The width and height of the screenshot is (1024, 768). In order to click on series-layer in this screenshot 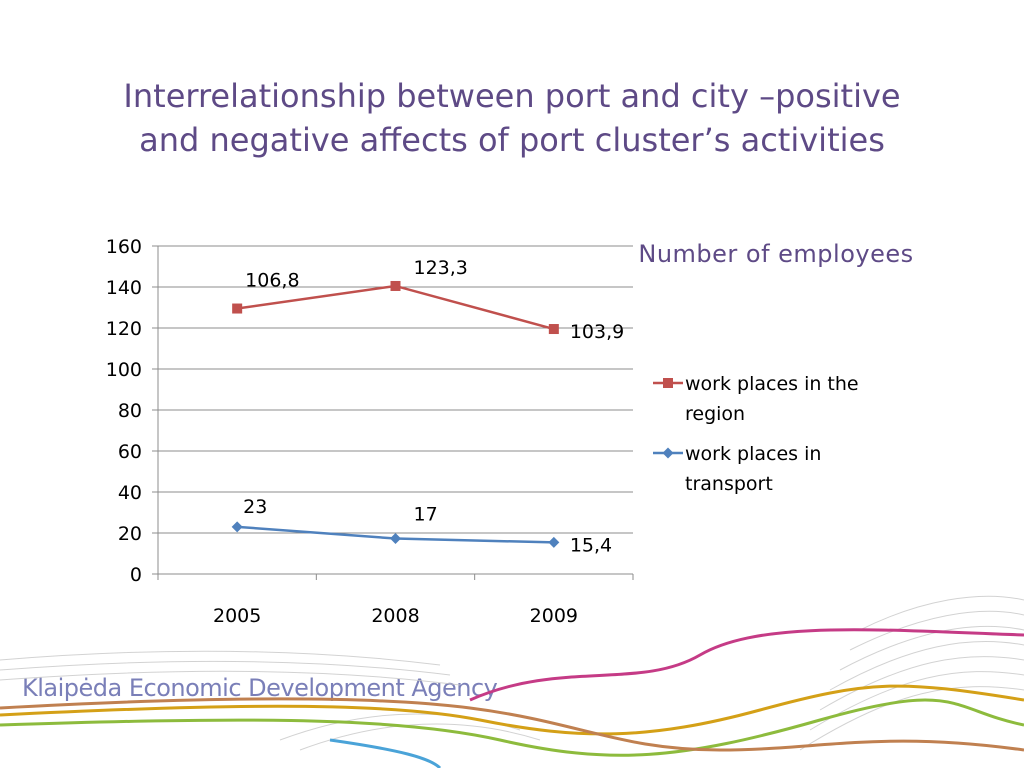, I will do `click(395, 414)`.